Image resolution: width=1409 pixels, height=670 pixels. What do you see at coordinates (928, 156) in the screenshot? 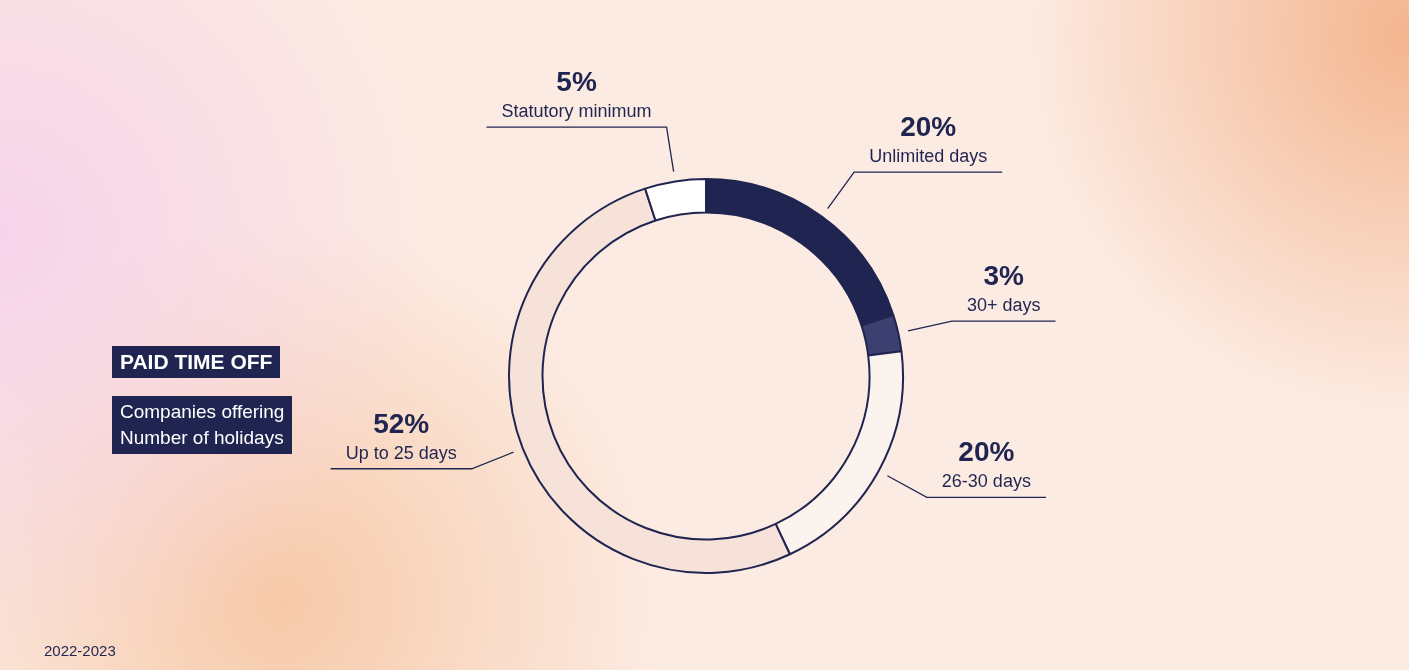
I see `slice-label: Unlimited days` at bounding box center [928, 156].